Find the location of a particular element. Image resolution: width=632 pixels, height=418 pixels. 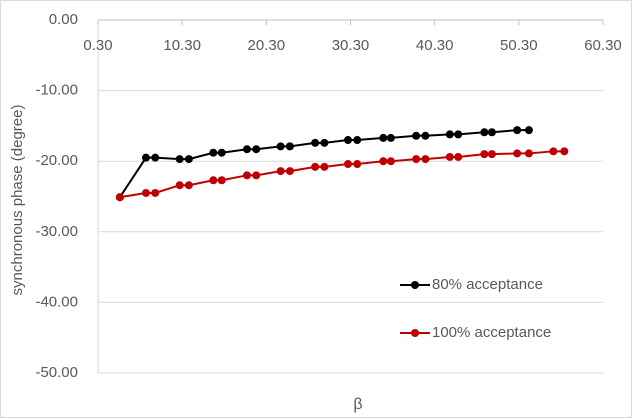

legend-label: 80% acceptance is located at coordinates (487, 284).